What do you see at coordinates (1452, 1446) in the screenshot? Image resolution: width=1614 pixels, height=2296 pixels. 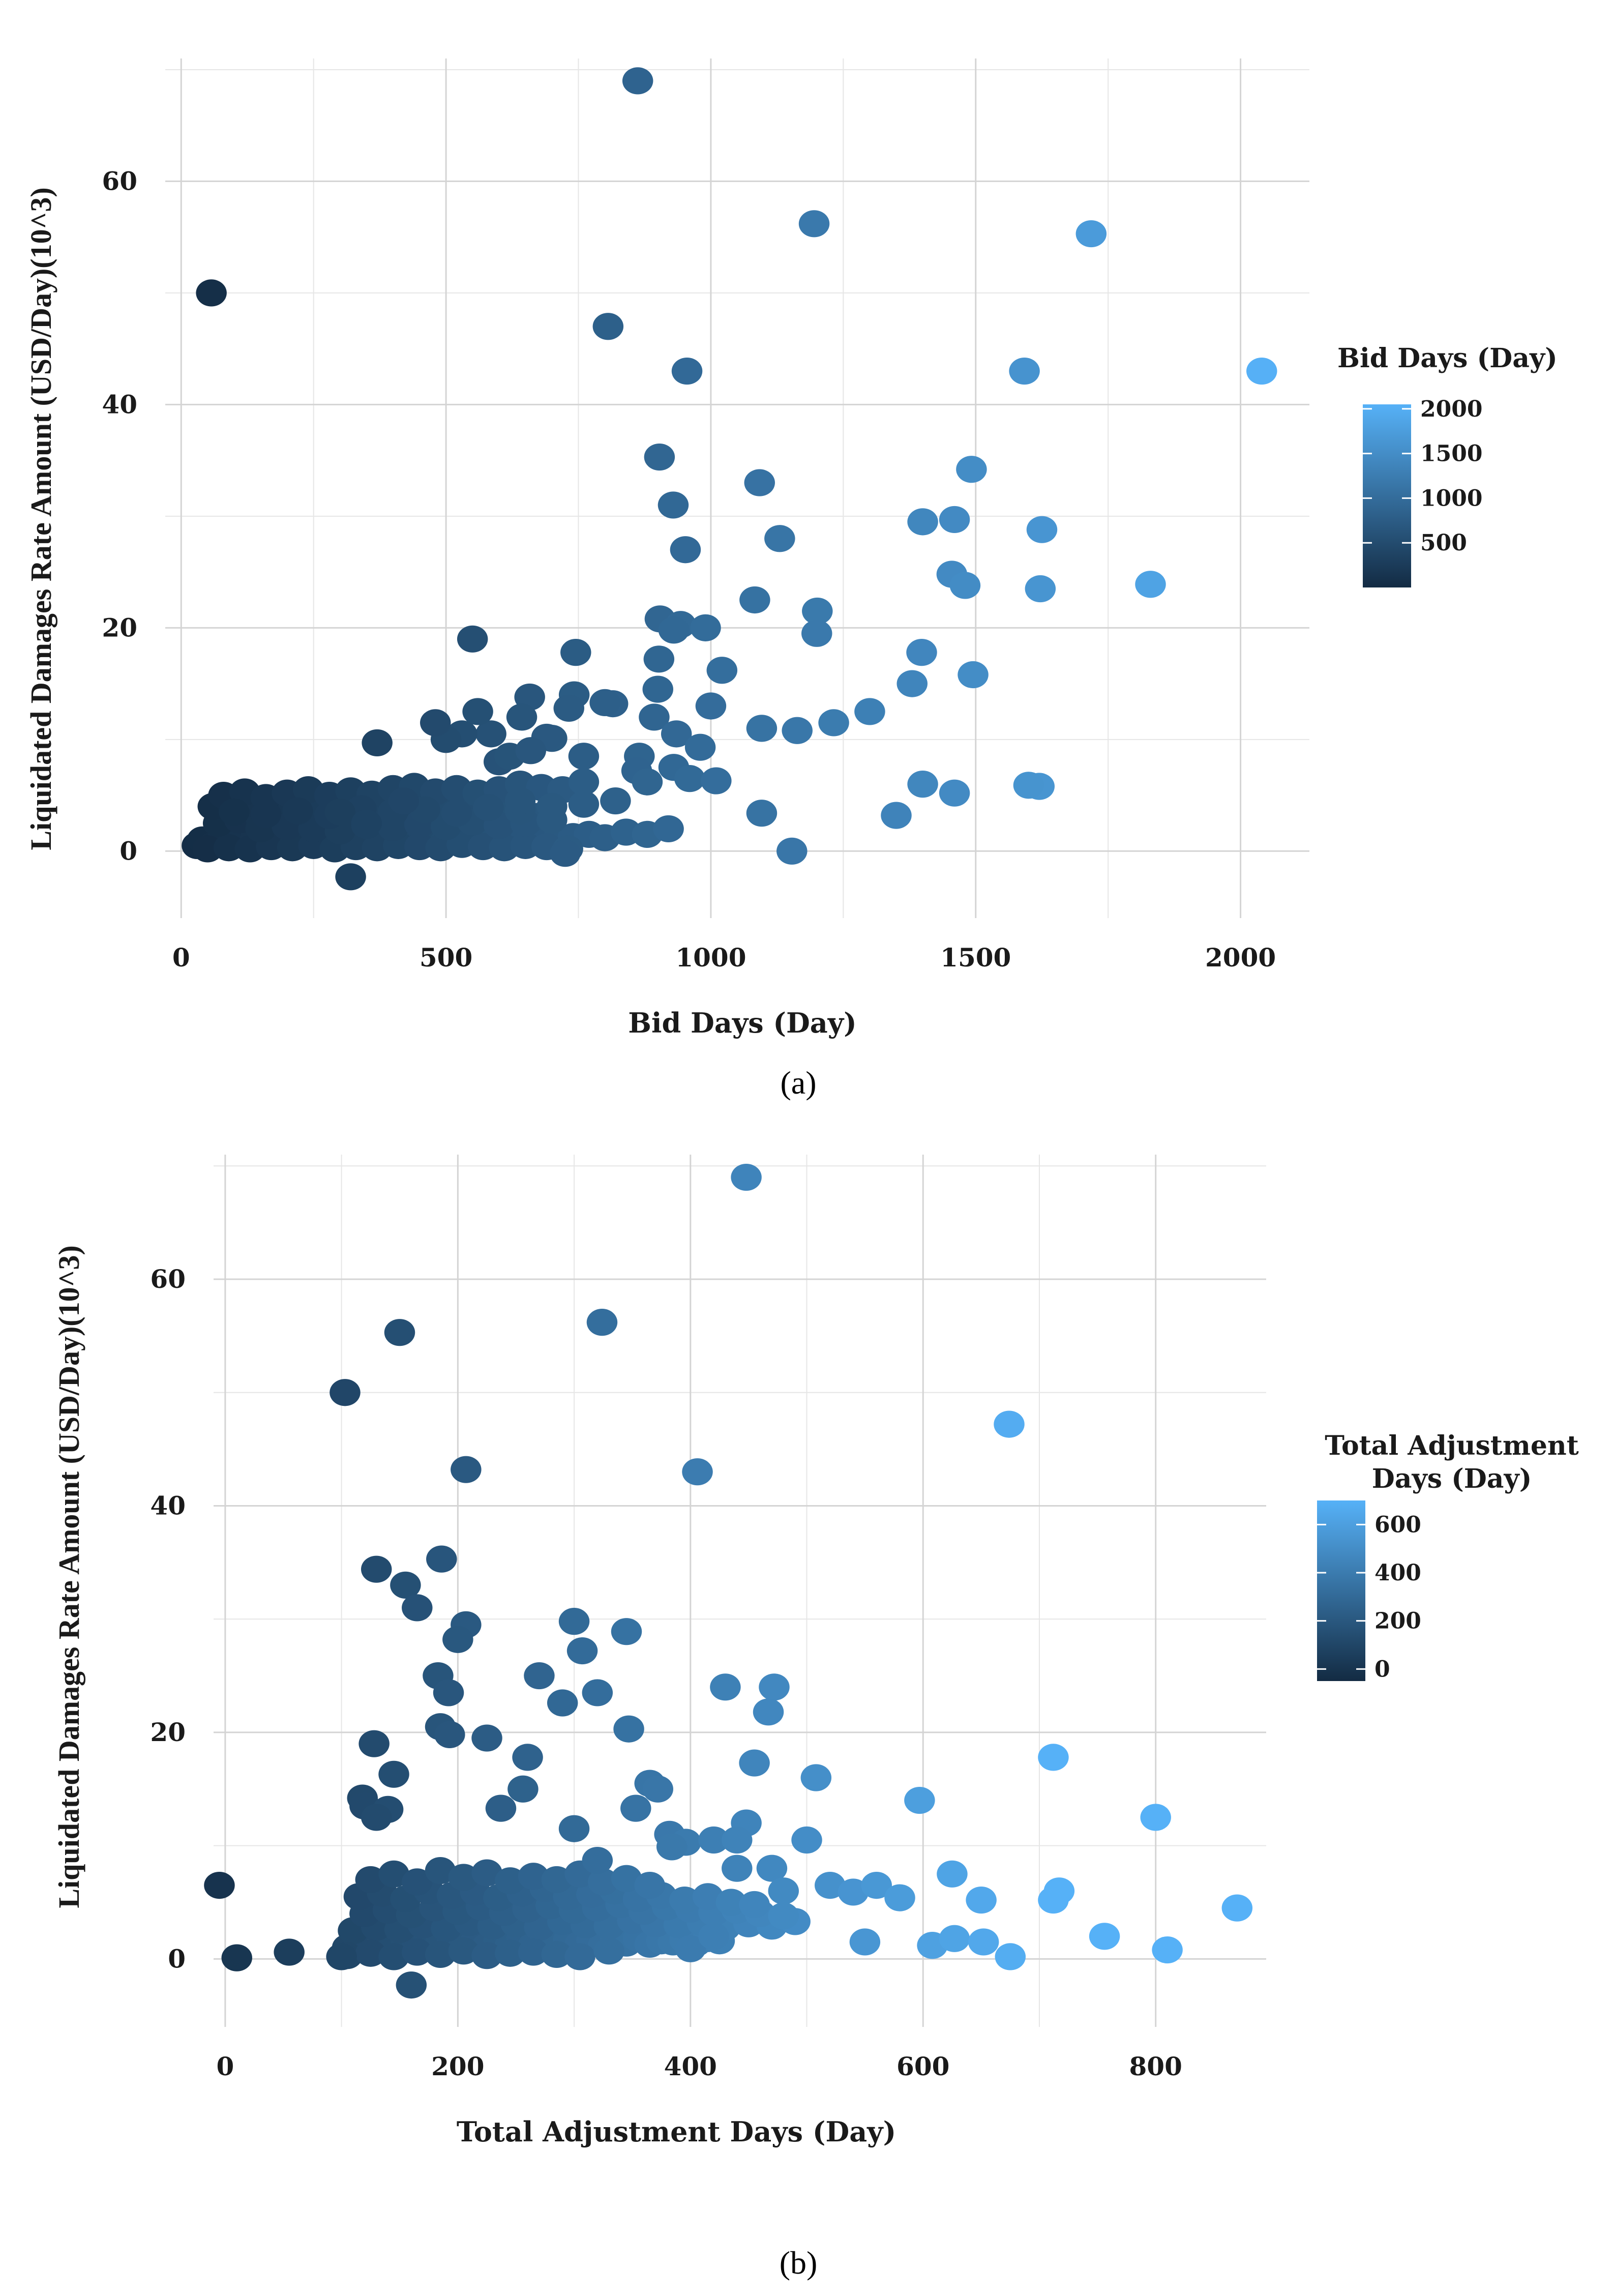 I see `legend-title-b-line1: Total Adjustment` at bounding box center [1452, 1446].